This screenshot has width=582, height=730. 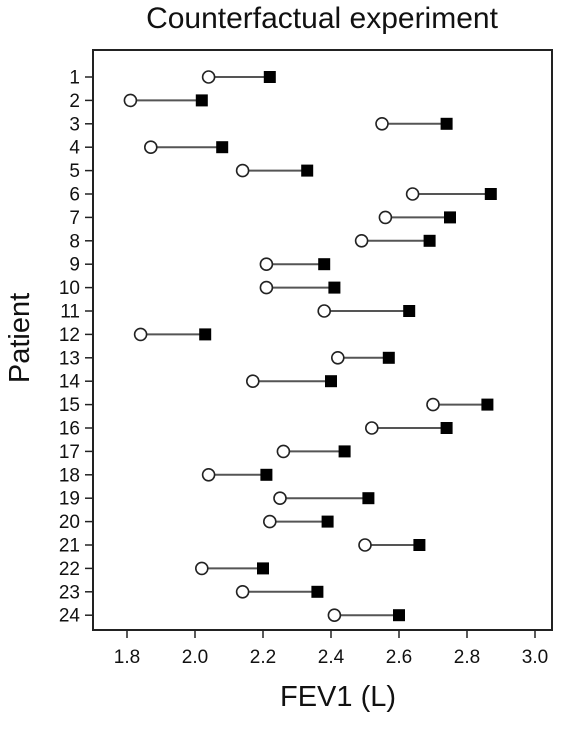 What do you see at coordinates (399, 657) in the screenshot?
I see `x-tick-label: 2.6` at bounding box center [399, 657].